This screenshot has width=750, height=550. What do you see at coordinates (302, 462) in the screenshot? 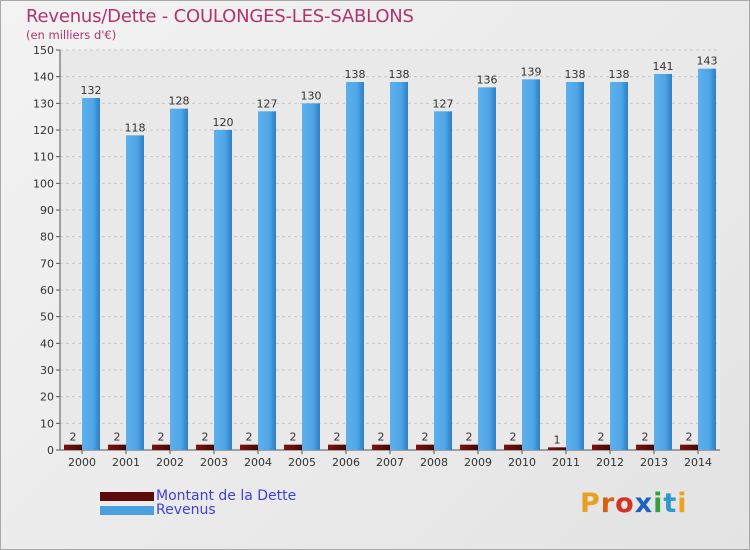
I see `x-tick-label: 2005` at bounding box center [302, 462].